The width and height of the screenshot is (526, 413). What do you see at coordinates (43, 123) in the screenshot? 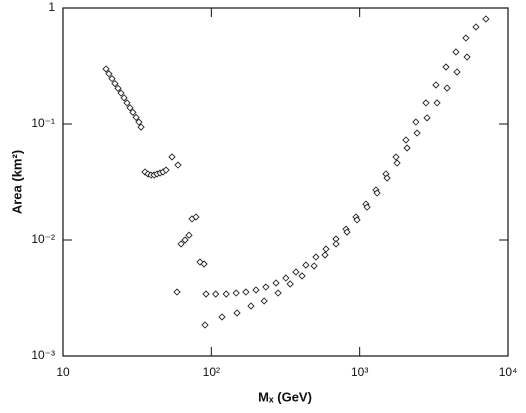
I see `y-tick-label: 10⁻¹` at bounding box center [43, 123].